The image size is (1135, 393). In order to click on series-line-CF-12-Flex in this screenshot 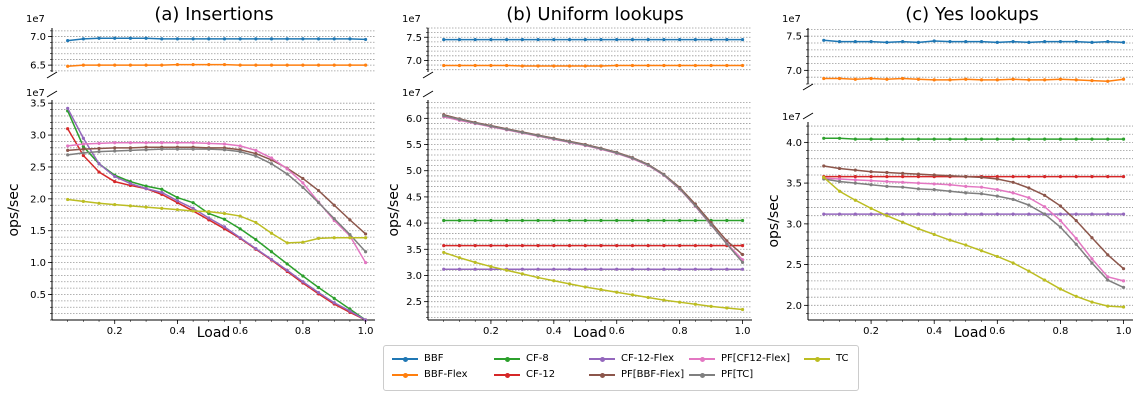, I will do `click(216, 214)`.